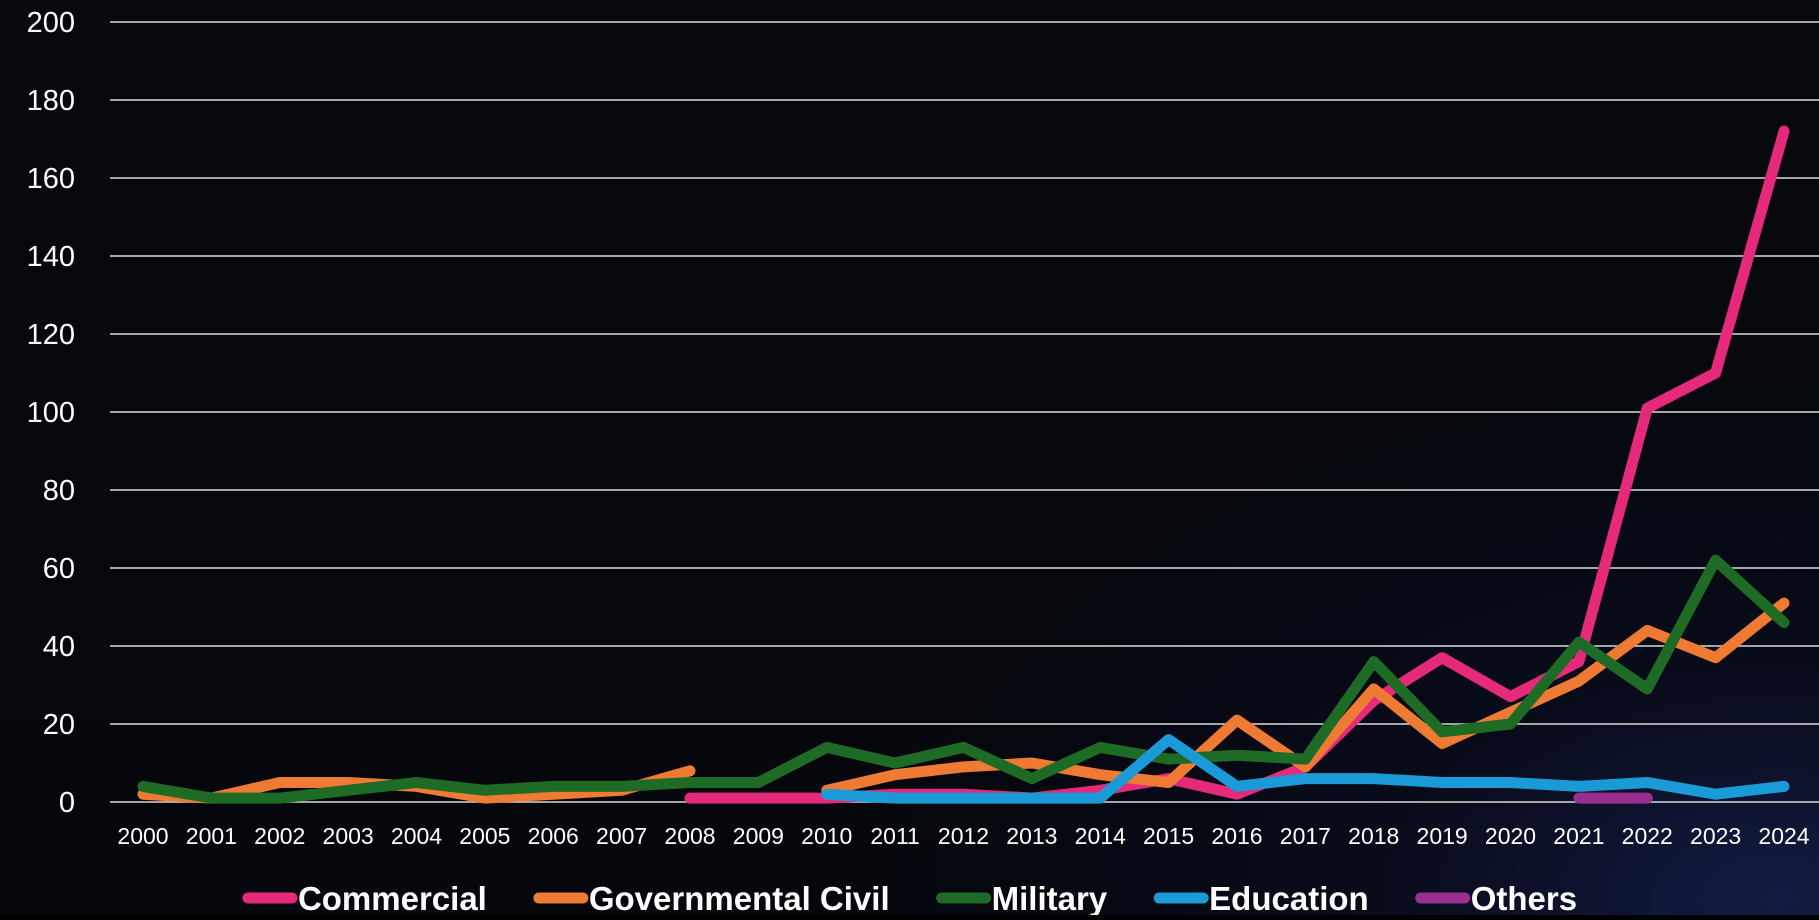 The width and height of the screenshot is (1819, 920). I want to click on y-axis-tick-labels: 0 20 40 60 80 100 120 140 160 180 200, so click(51, 413).